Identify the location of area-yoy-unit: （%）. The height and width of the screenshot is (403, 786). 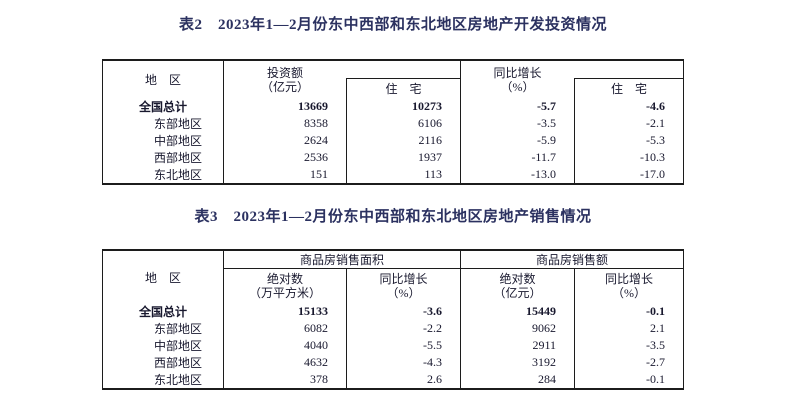
(403, 293).